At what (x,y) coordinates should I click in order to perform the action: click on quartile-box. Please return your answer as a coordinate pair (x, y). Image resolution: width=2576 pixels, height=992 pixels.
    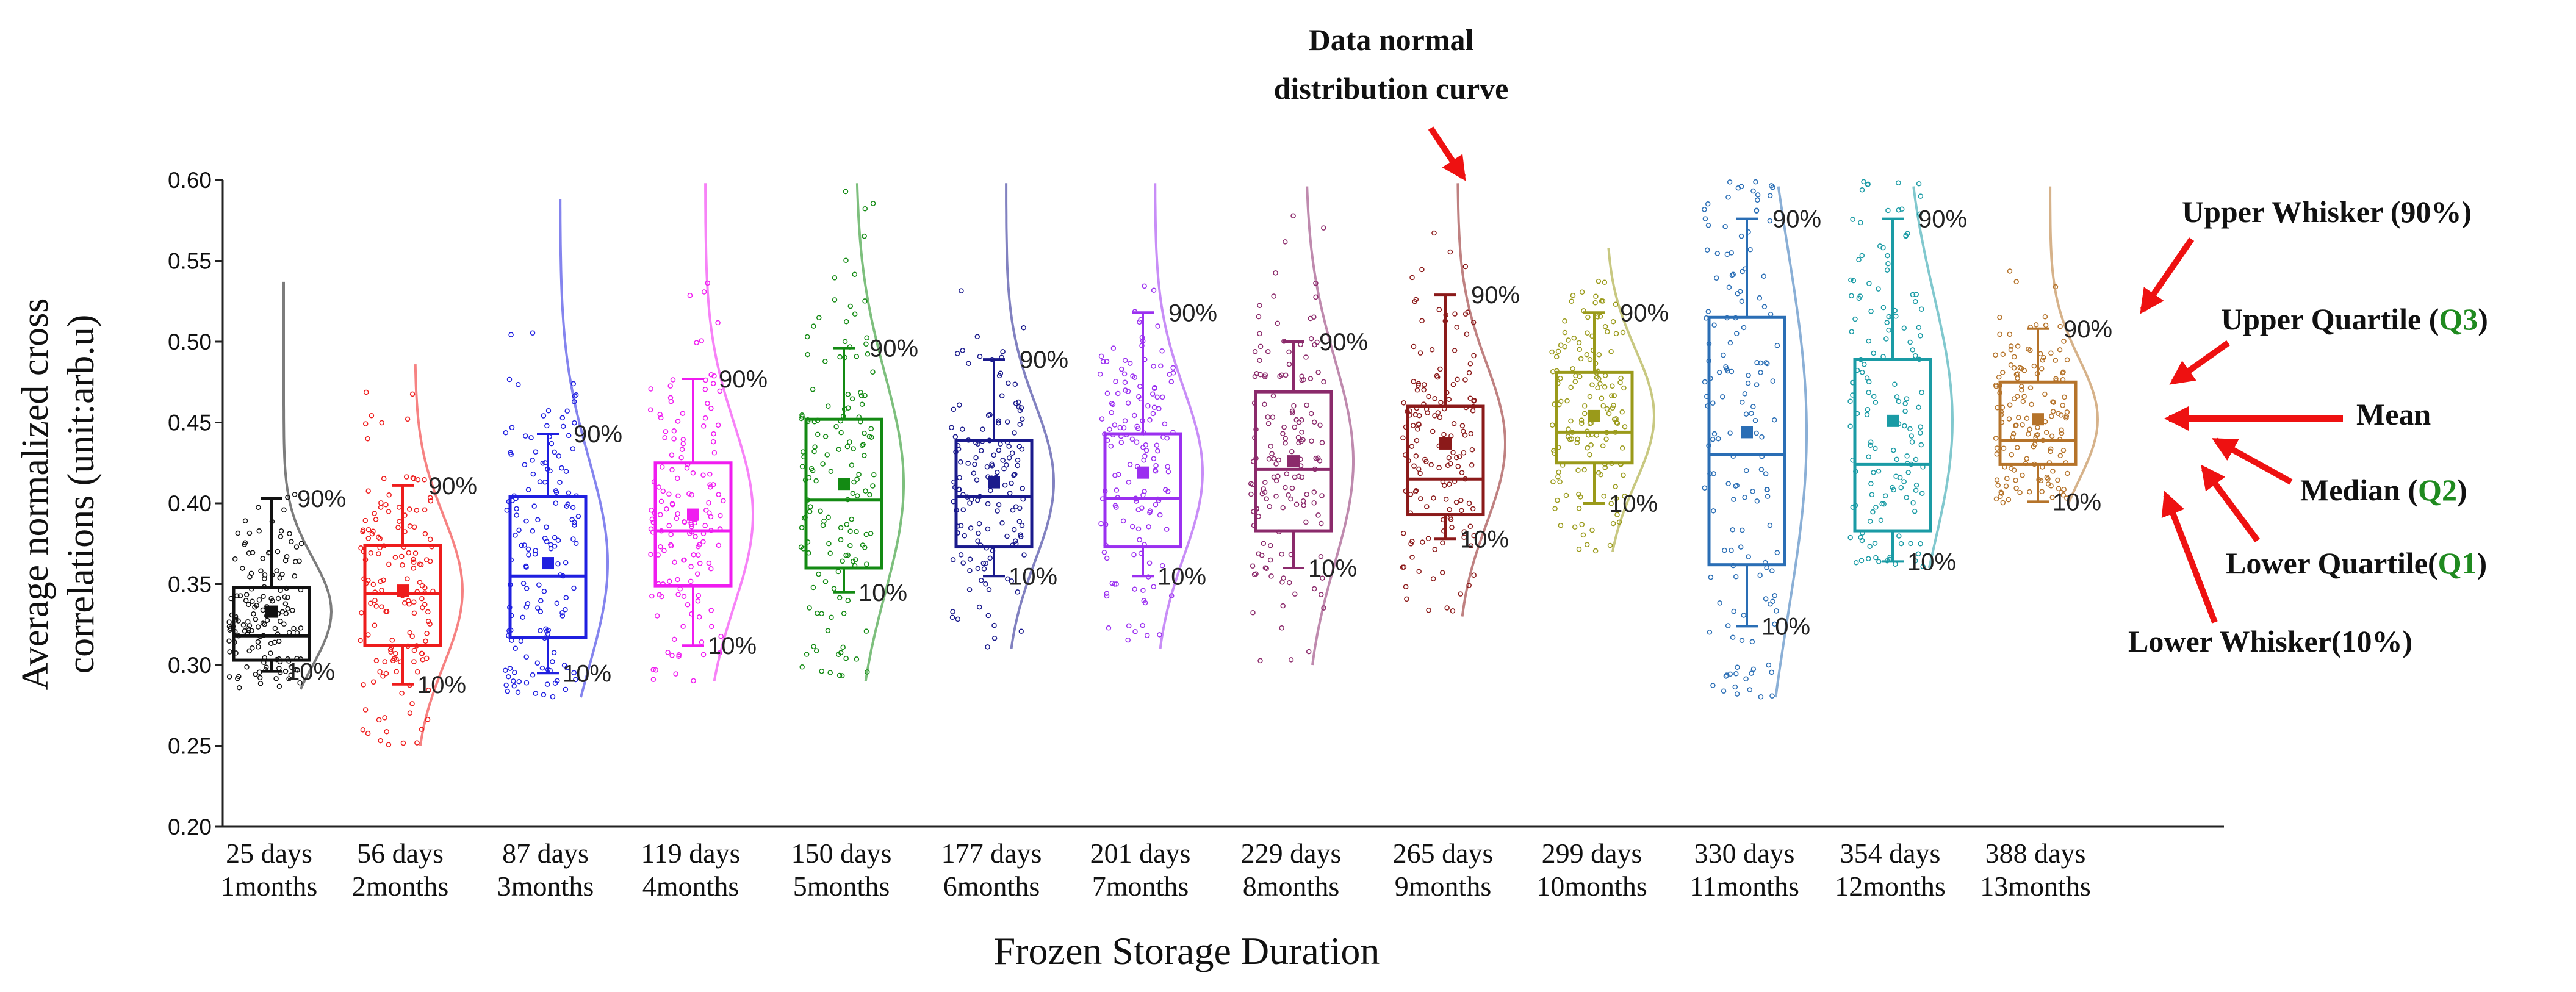
    Looking at the image, I should click on (402, 595).